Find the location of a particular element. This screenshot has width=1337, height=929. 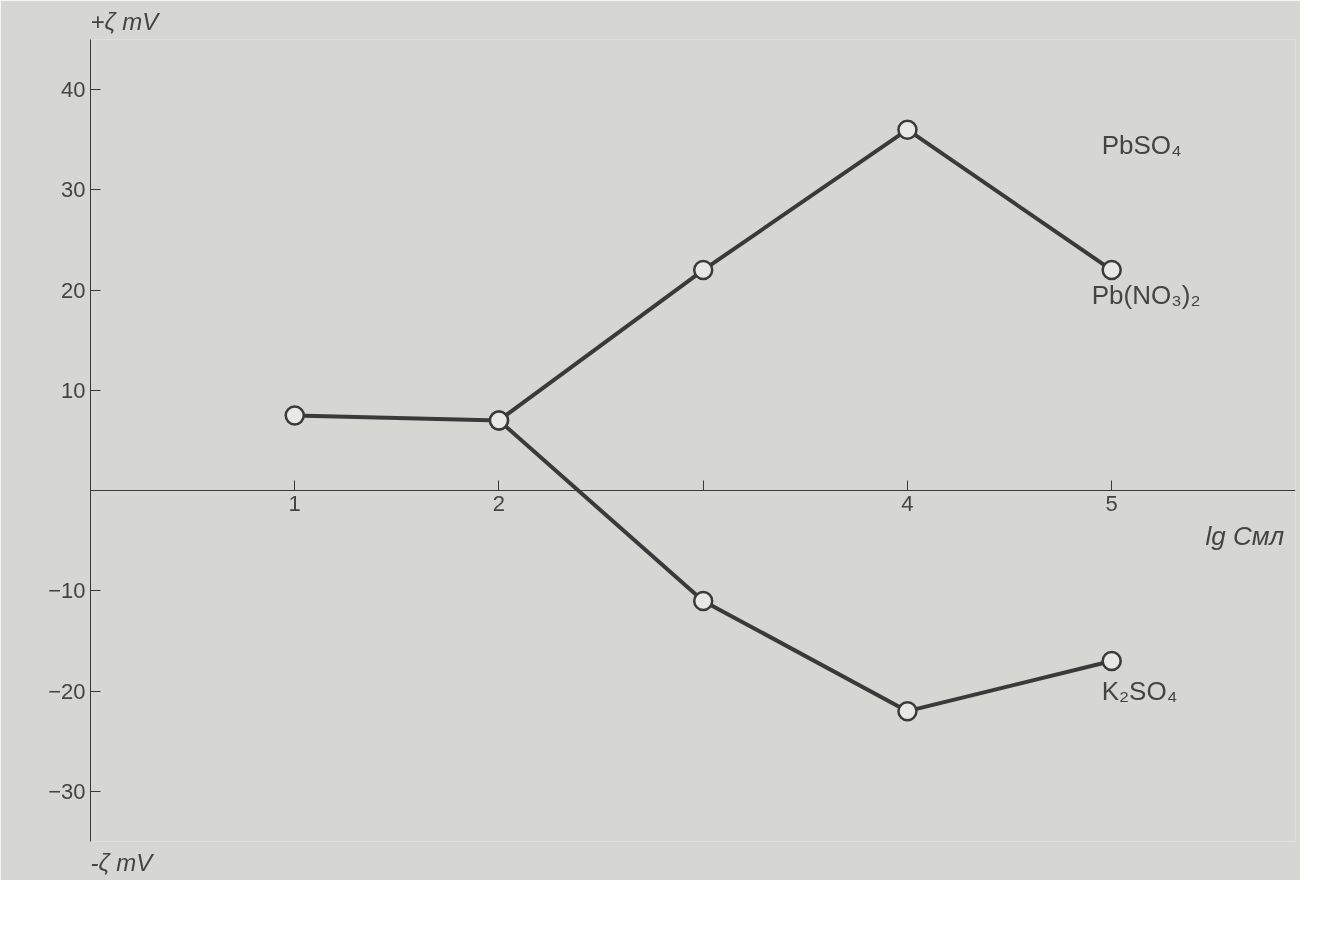

text: -ζ mV is located at coordinates (122, 862).